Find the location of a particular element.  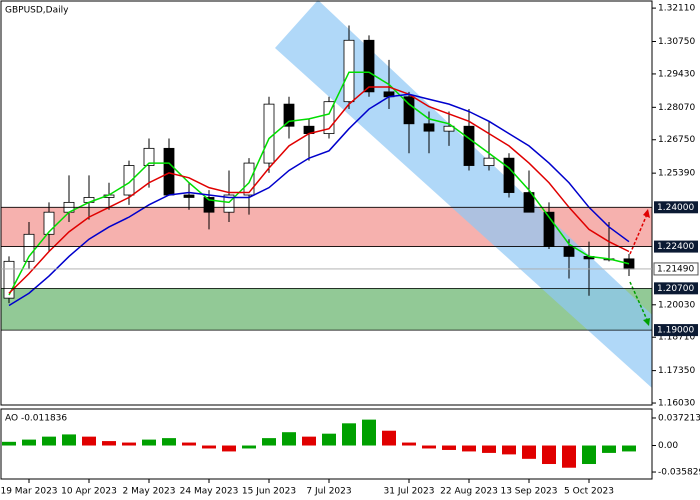

x-tick-label: 31 Jul 2023 is located at coordinates (409, 492).